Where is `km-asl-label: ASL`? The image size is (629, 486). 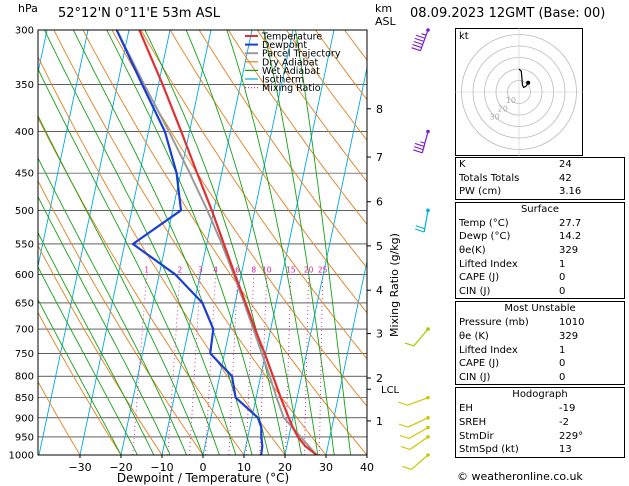 km-asl-label: ASL is located at coordinates (385, 21).